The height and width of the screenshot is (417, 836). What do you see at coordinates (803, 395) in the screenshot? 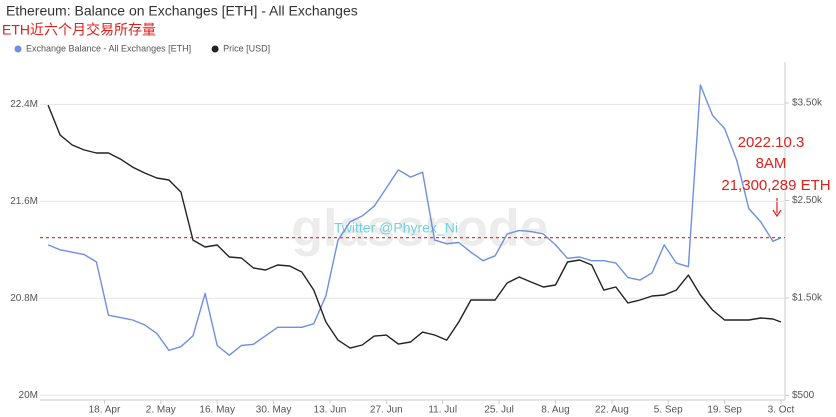
I see `y2-tick-label: $500` at bounding box center [803, 395].